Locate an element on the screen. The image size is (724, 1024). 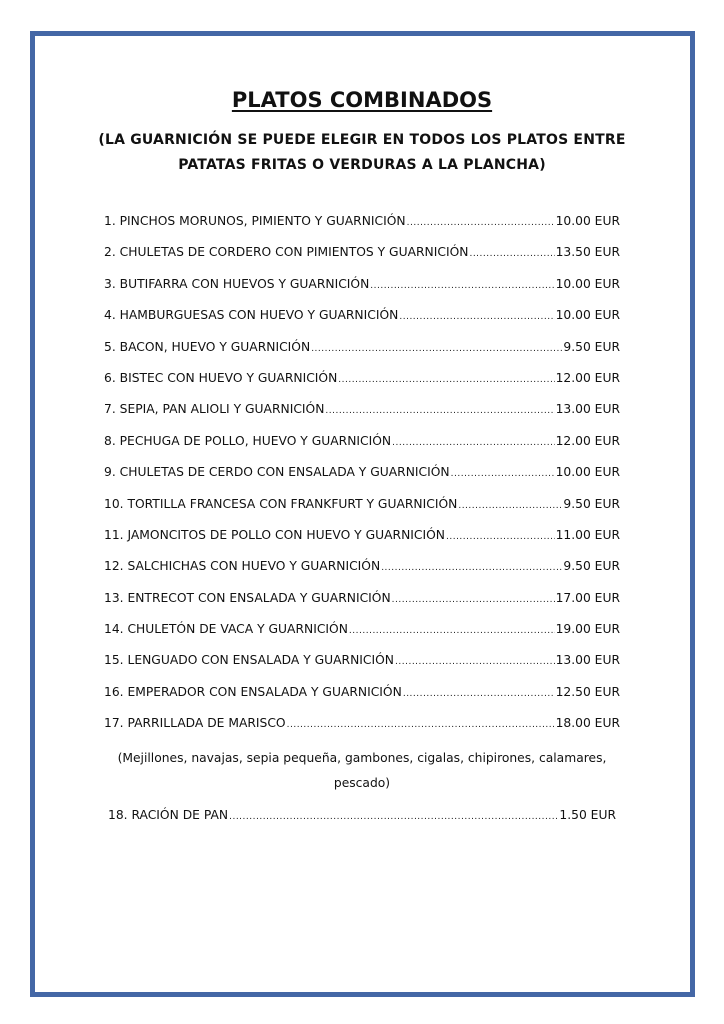
item-price: 1.50 EUR is located at coordinates (587, 815).